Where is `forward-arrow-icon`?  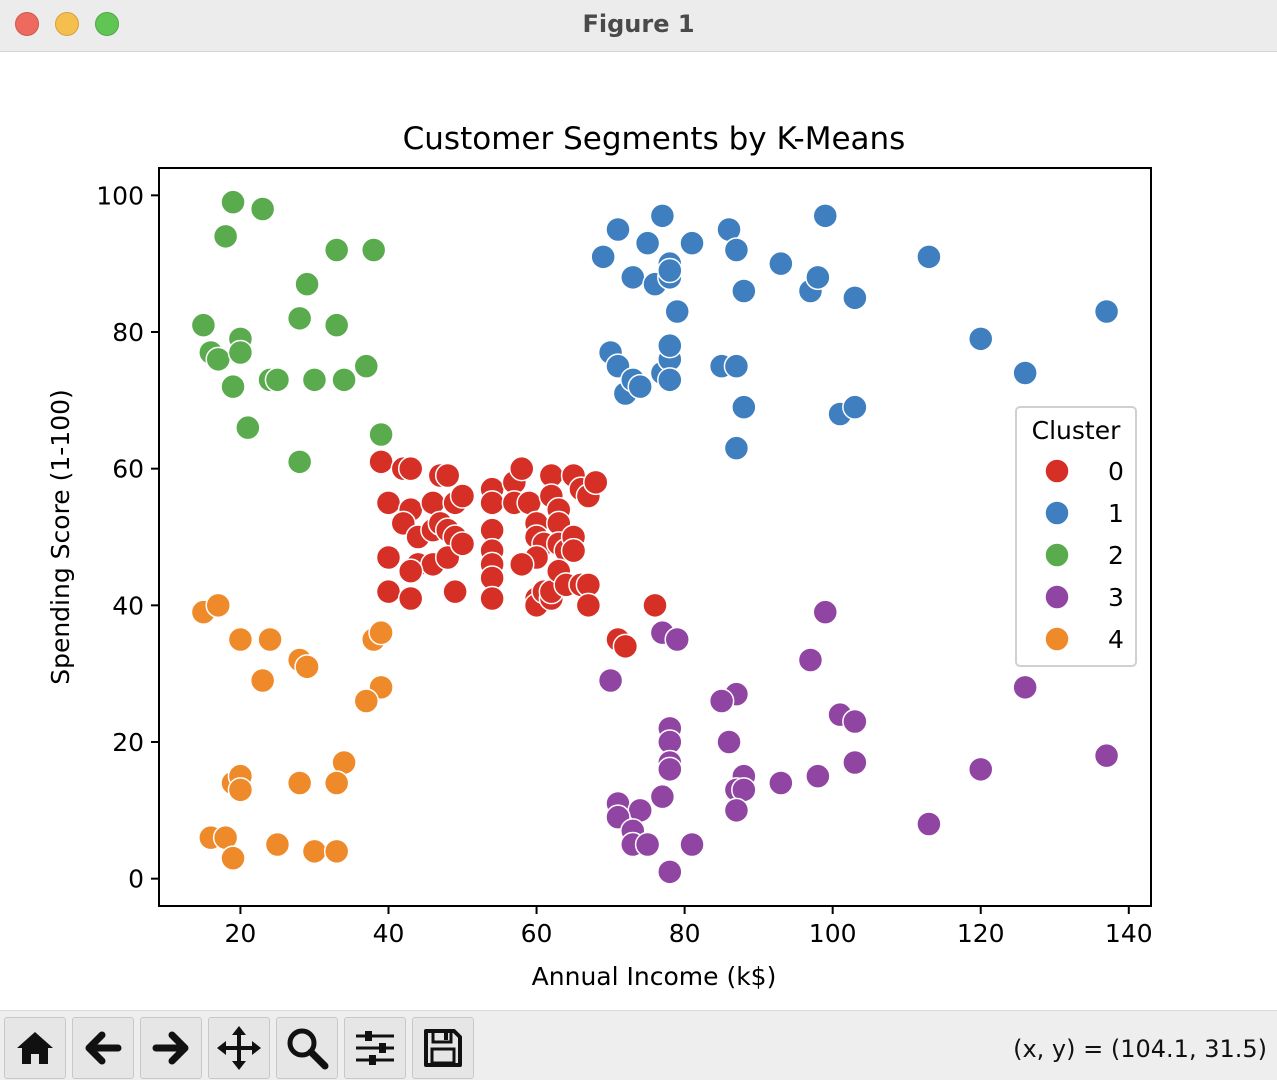
forward-arrow-icon is located at coordinates (170, 1048).